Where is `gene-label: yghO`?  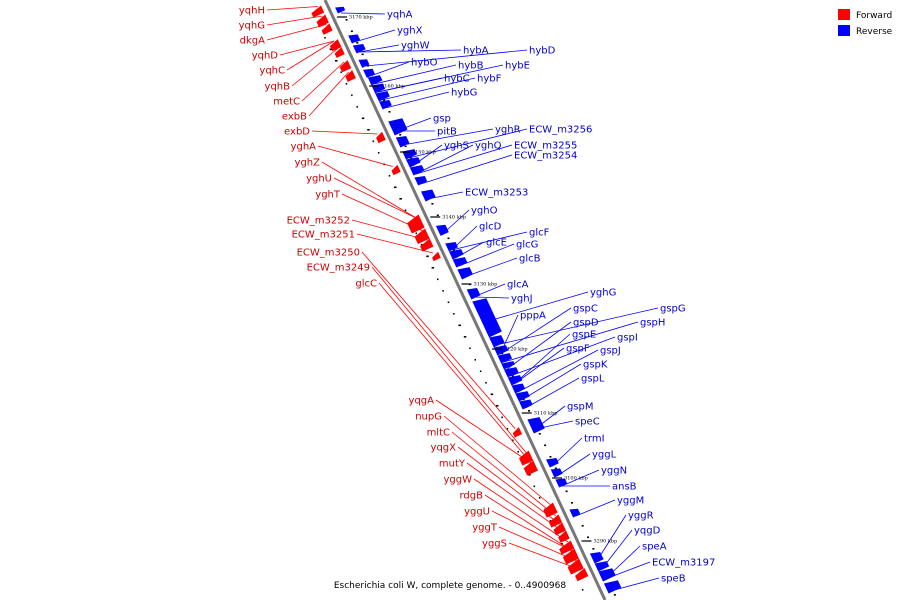
gene-label: yghO is located at coordinates (484, 211).